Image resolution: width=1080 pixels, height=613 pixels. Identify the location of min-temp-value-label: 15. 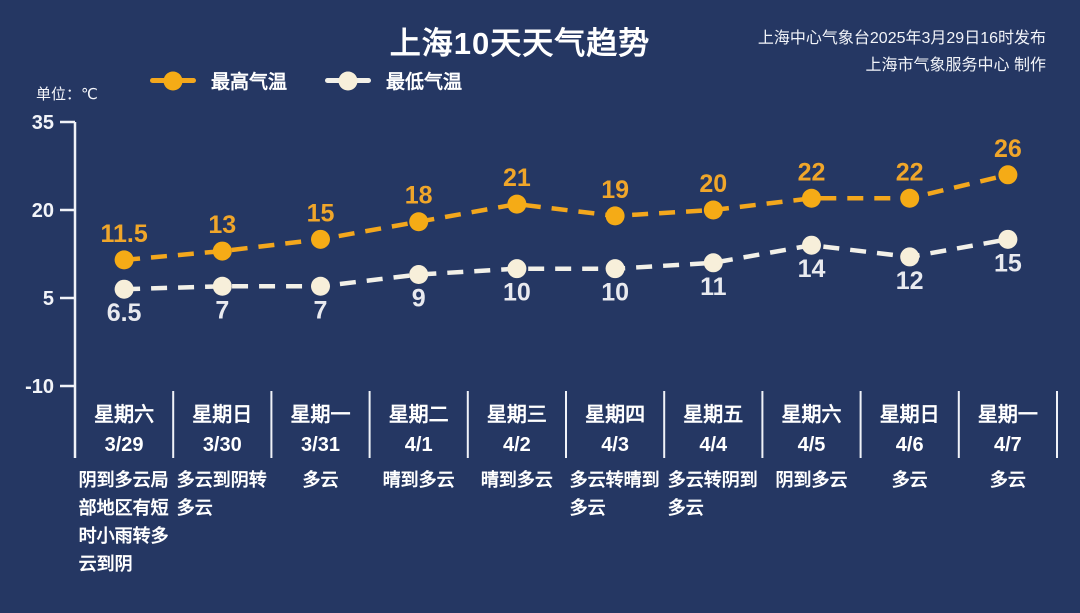
(1008, 263).